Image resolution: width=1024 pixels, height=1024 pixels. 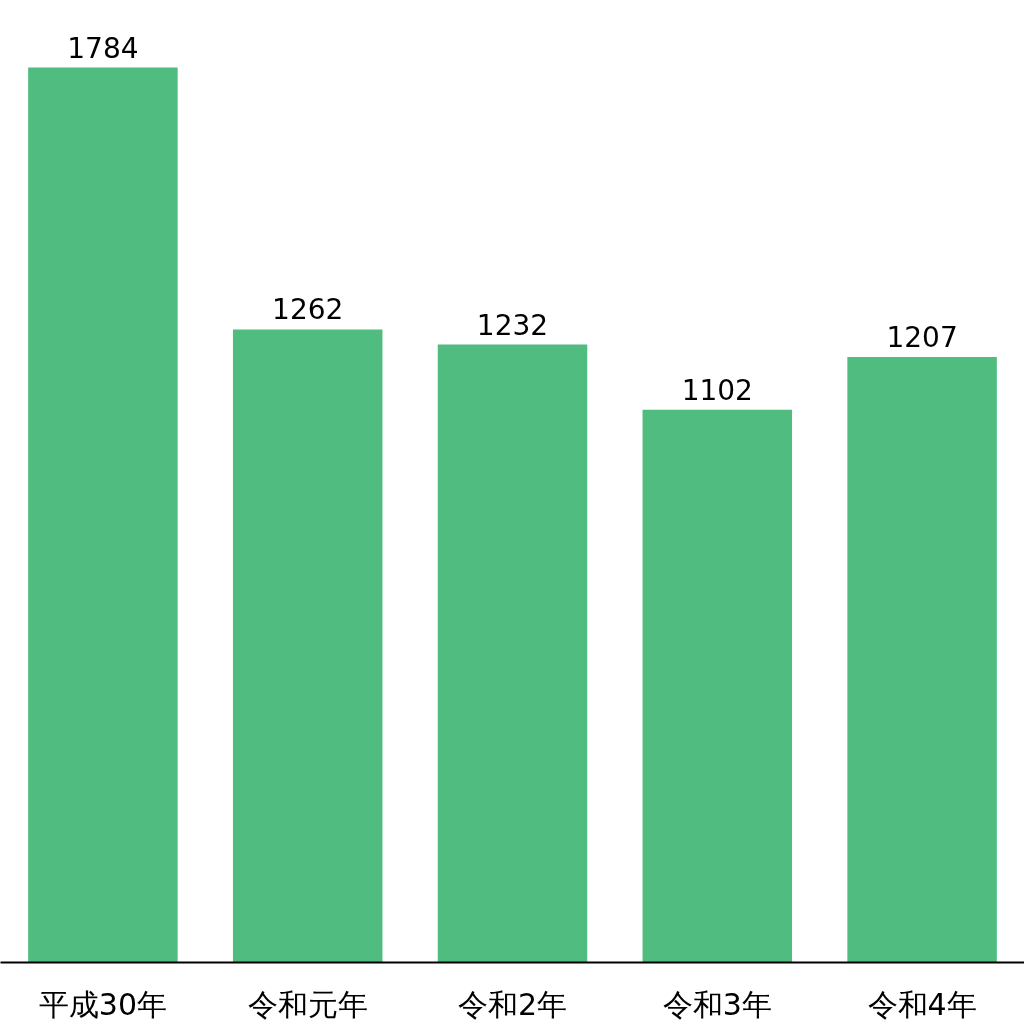 I want to click on x-tick-label: 令和2年, so click(x=512, y=1004).